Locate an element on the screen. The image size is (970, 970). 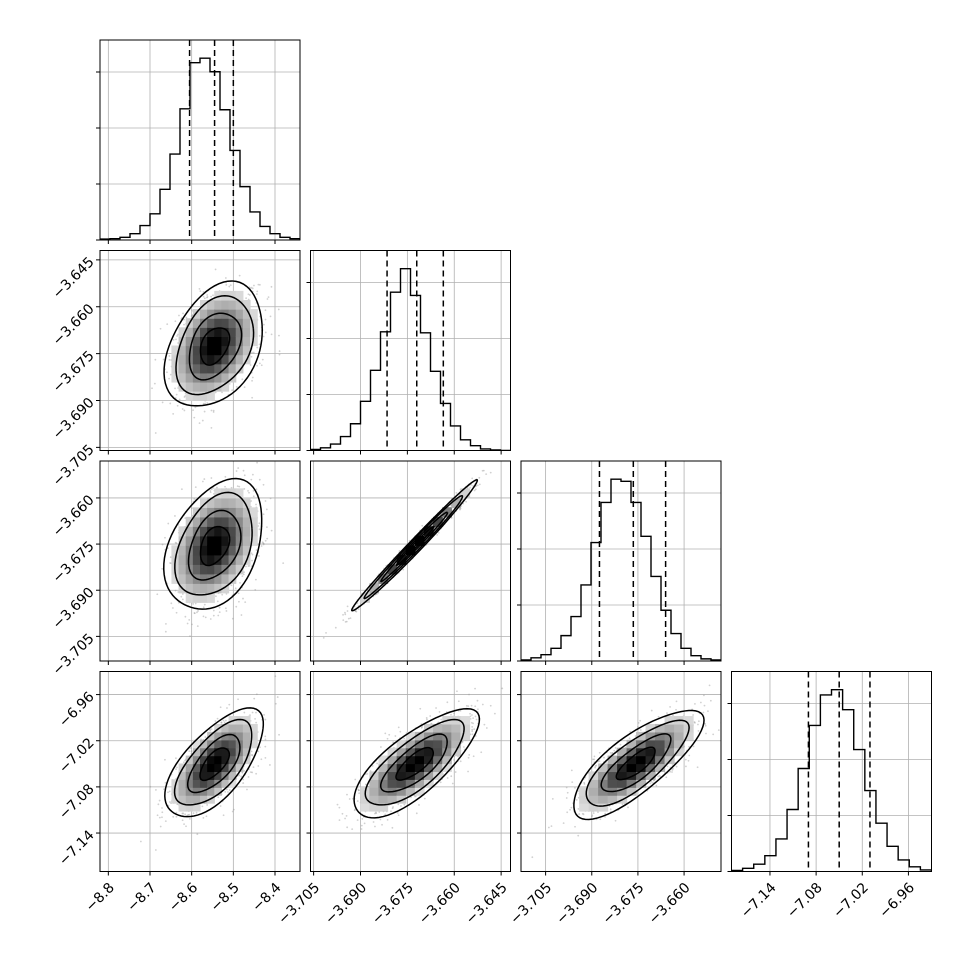
y-tick-label-param-2-3: −3.660 is located at coordinates (74, 516).